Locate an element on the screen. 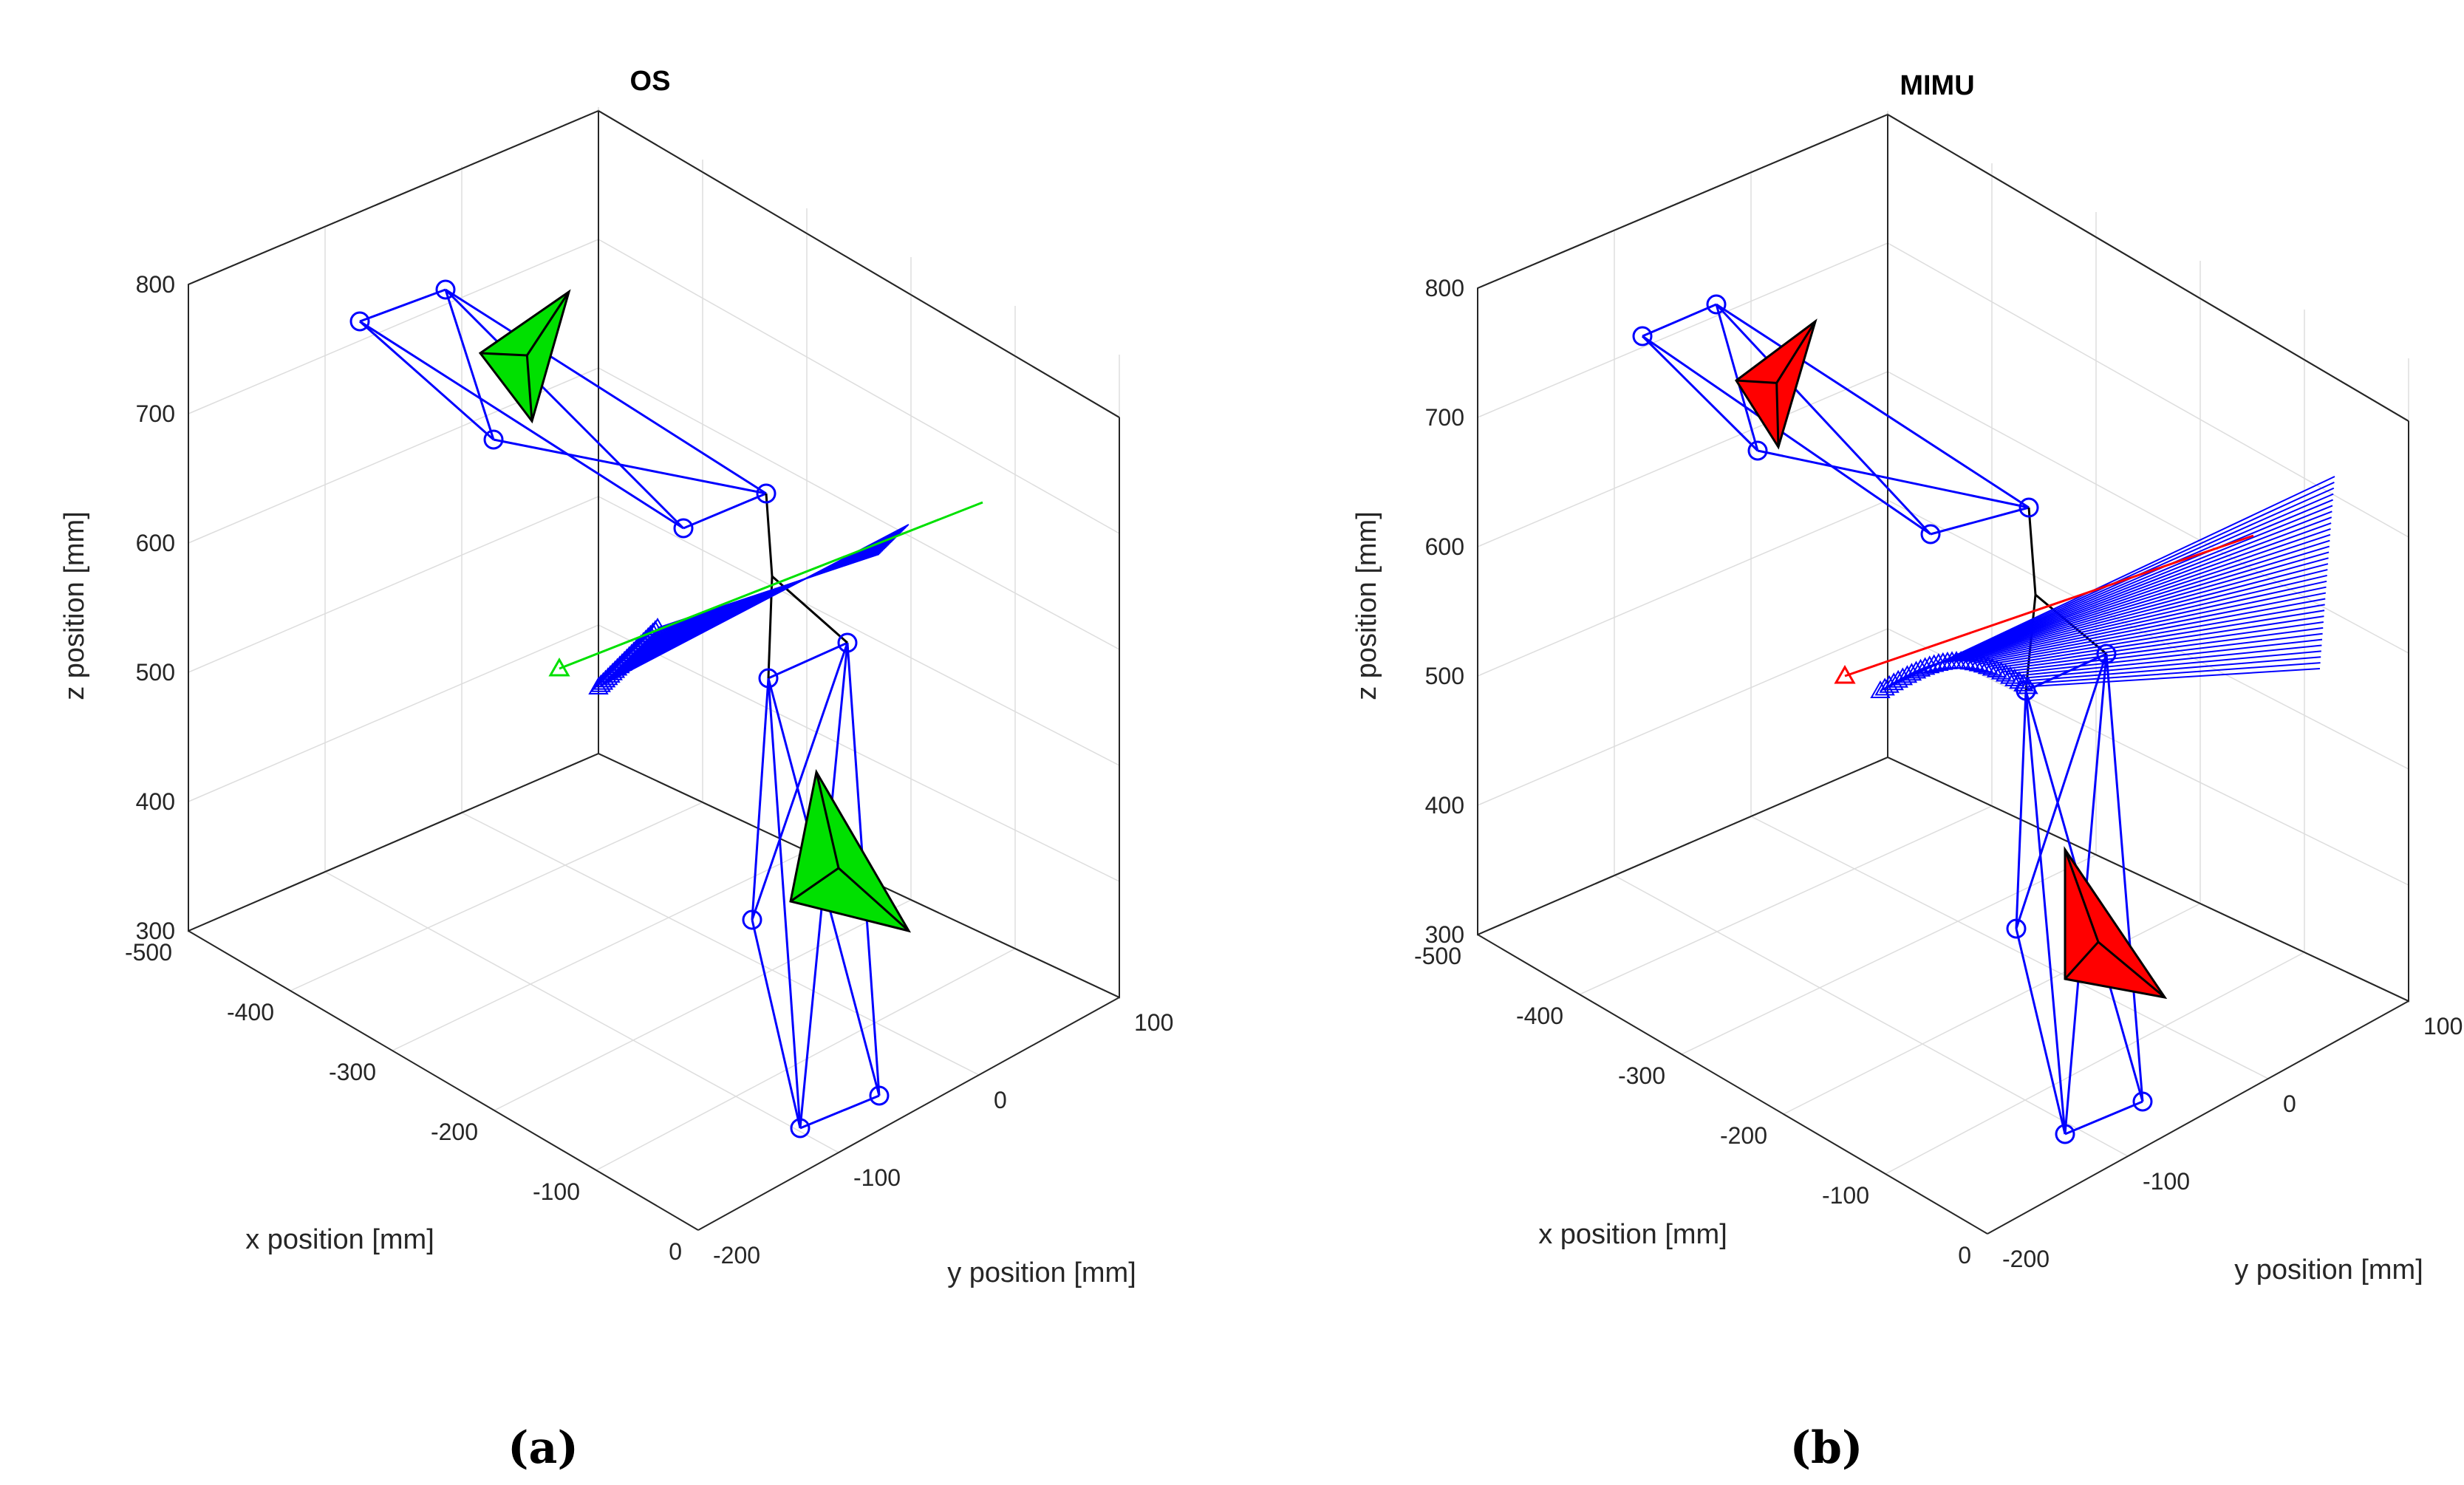 The width and height of the screenshot is (2464, 1485). y-tick-label: 0 is located at coordinates (1000, 1100).